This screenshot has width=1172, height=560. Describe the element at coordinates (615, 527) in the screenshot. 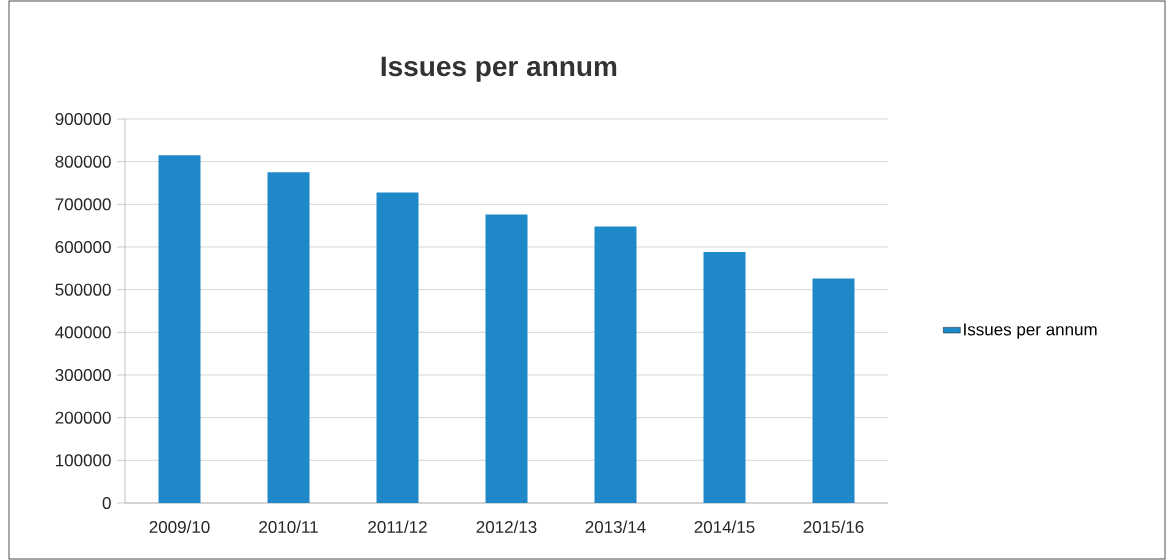

I see `x-tick-label: 2013/14` at that location.